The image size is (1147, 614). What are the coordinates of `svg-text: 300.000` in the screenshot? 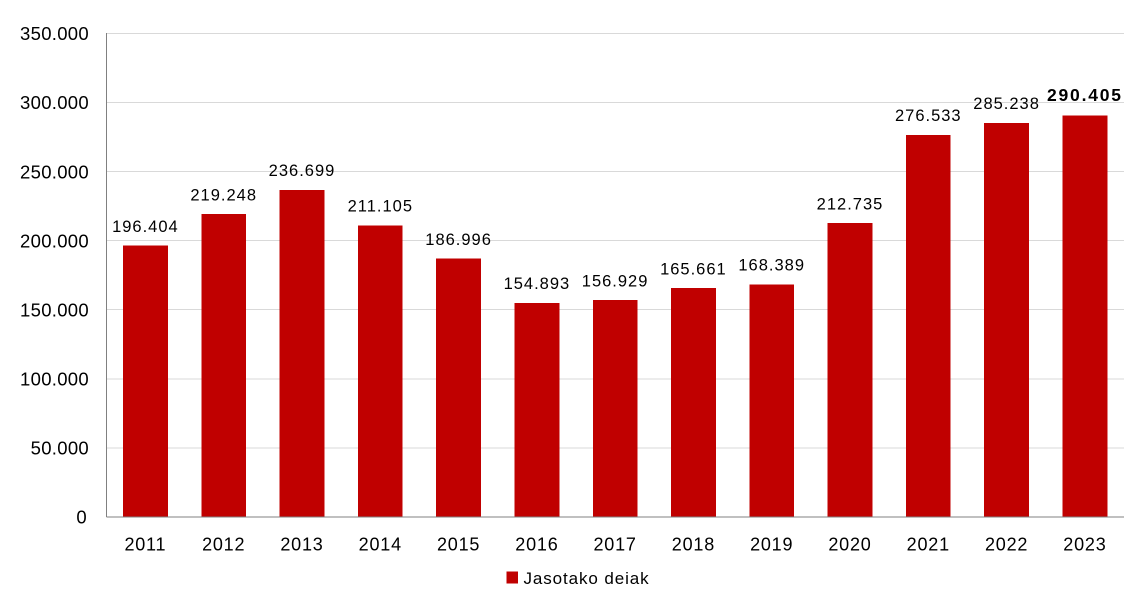 It's located at (54, 102).